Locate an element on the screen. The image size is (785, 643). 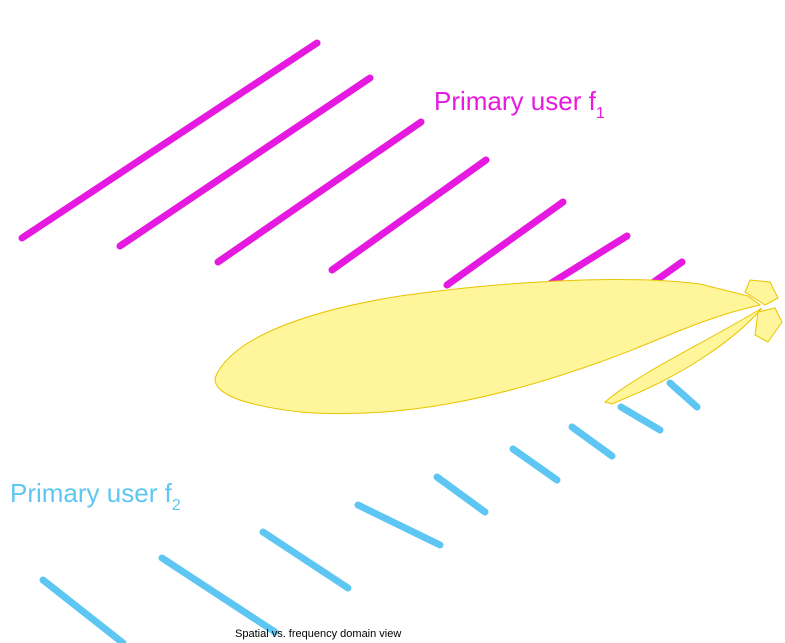
label-primary-user-1: Primary user f1 is located at coordinates (519, 104).